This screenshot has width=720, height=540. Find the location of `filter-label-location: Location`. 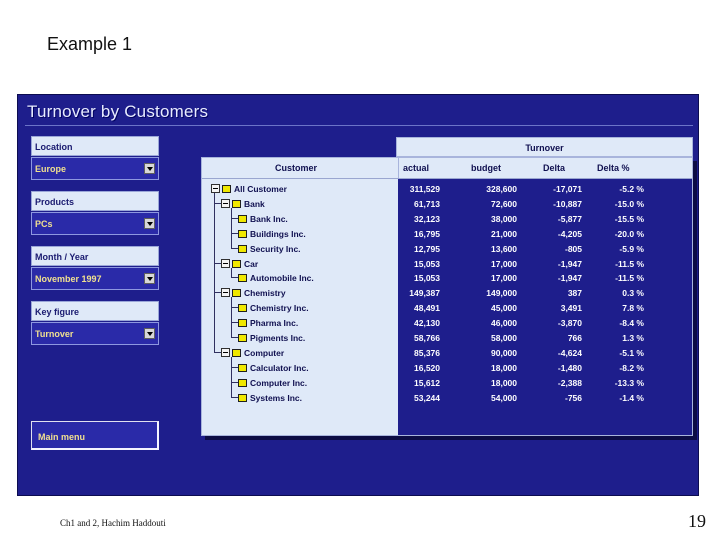

filter-label-location: Location is located at coordinates (95, 146).